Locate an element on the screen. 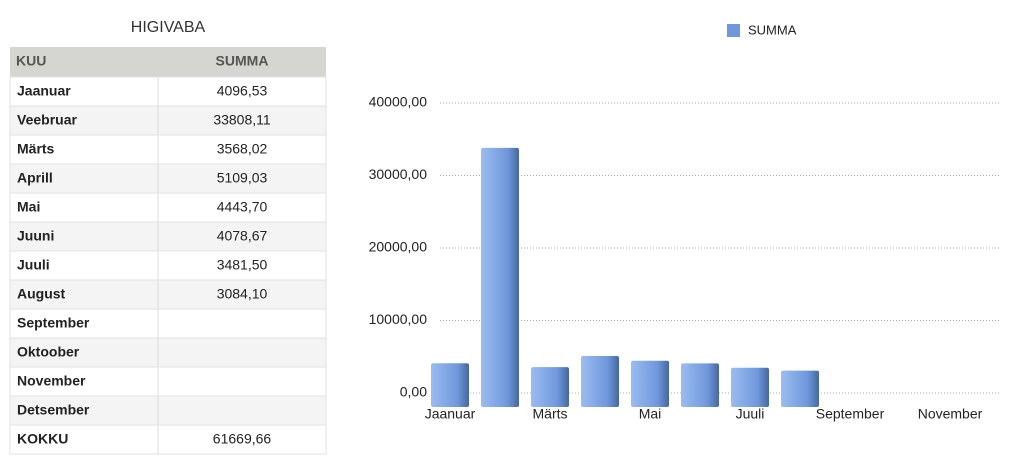  month-cell: Detsember is located at coordinates (53, 410).